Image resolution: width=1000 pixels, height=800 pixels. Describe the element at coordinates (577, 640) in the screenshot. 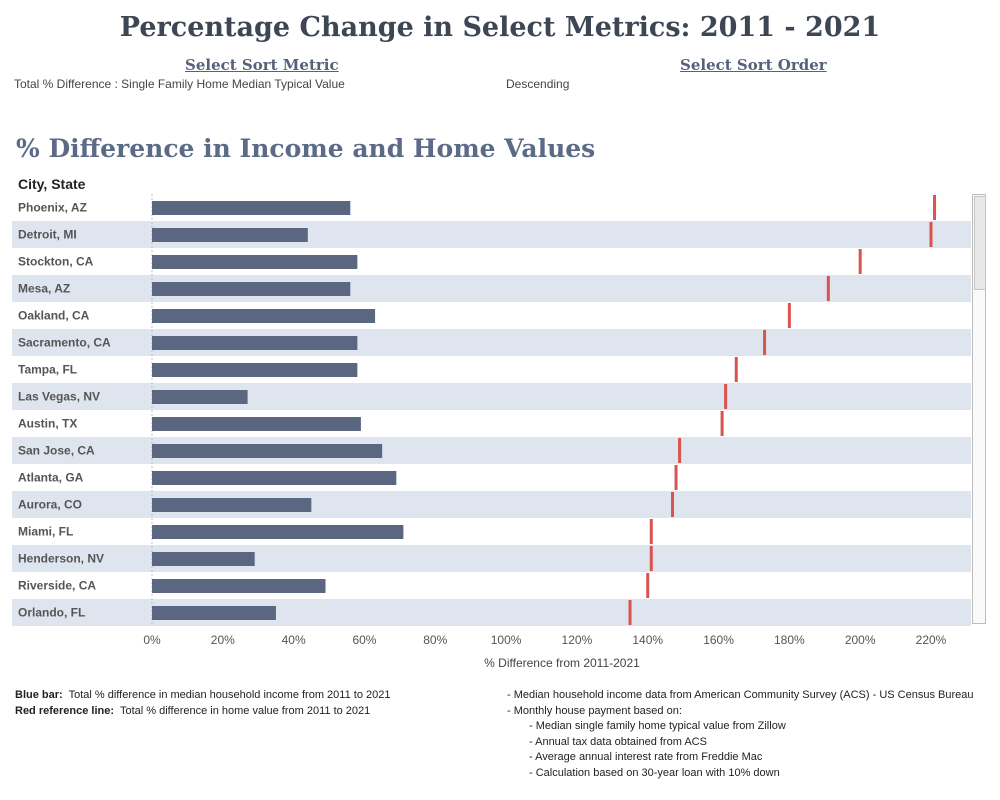

I see `x-tick-label: 120%` at that location.